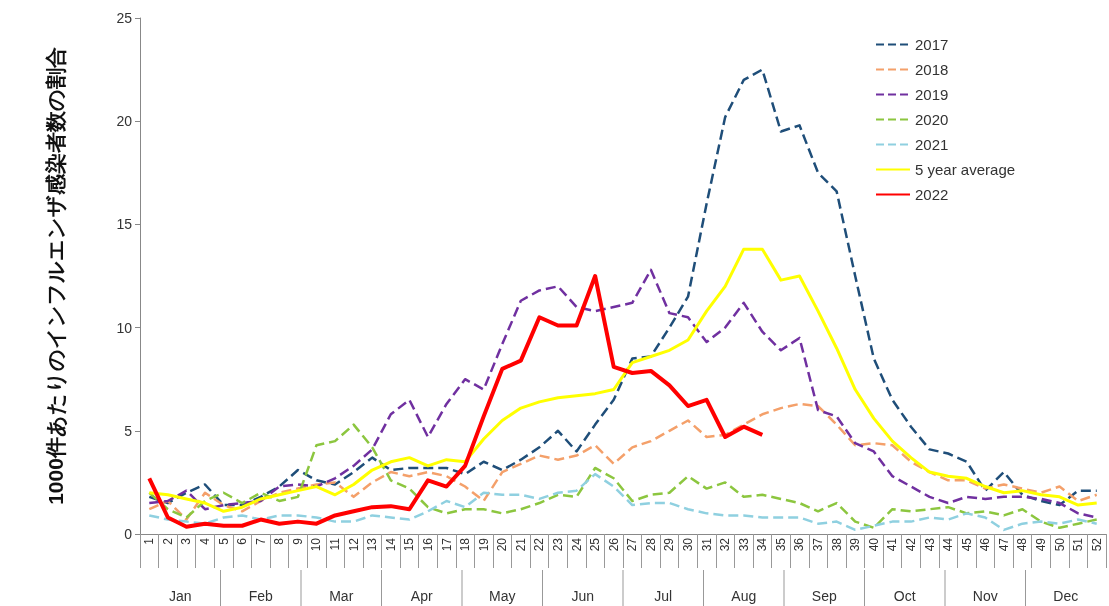 Image resolution: width=1109 pixels, height=606 pixels. What do you see at coordinates (297, 541) in the screenshot?
I see `x-tick-label: 9` at bounding box center [297, 541].